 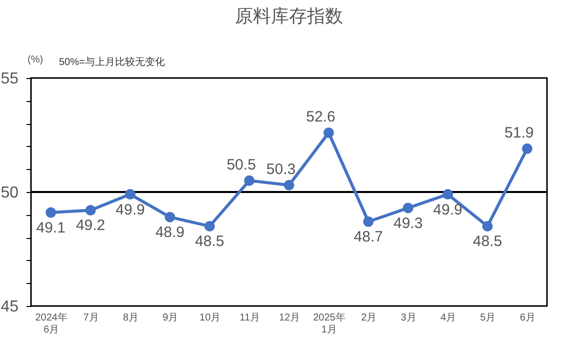 I want to click on data-label: 50.3, so click(x=281, y=169).